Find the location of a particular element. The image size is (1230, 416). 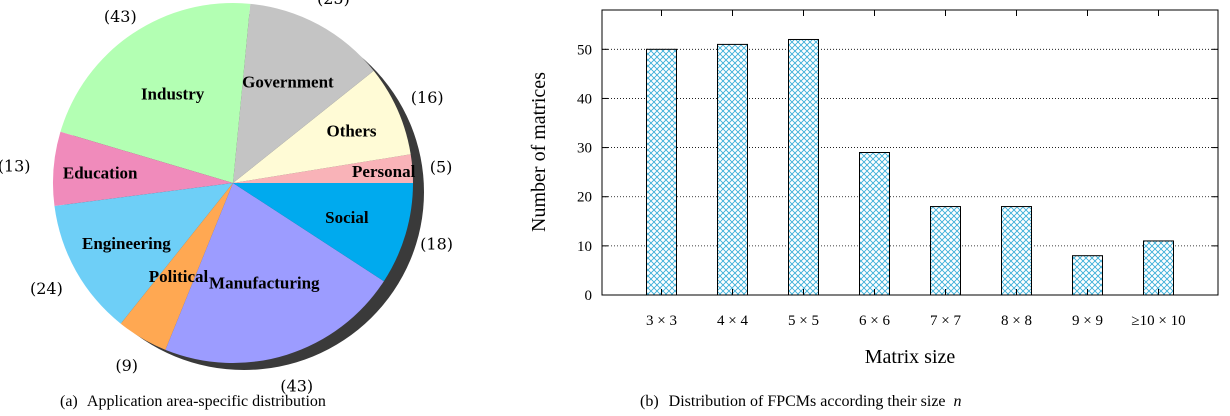

slice-count-personal: (5) is located at coordinates (441, 166).